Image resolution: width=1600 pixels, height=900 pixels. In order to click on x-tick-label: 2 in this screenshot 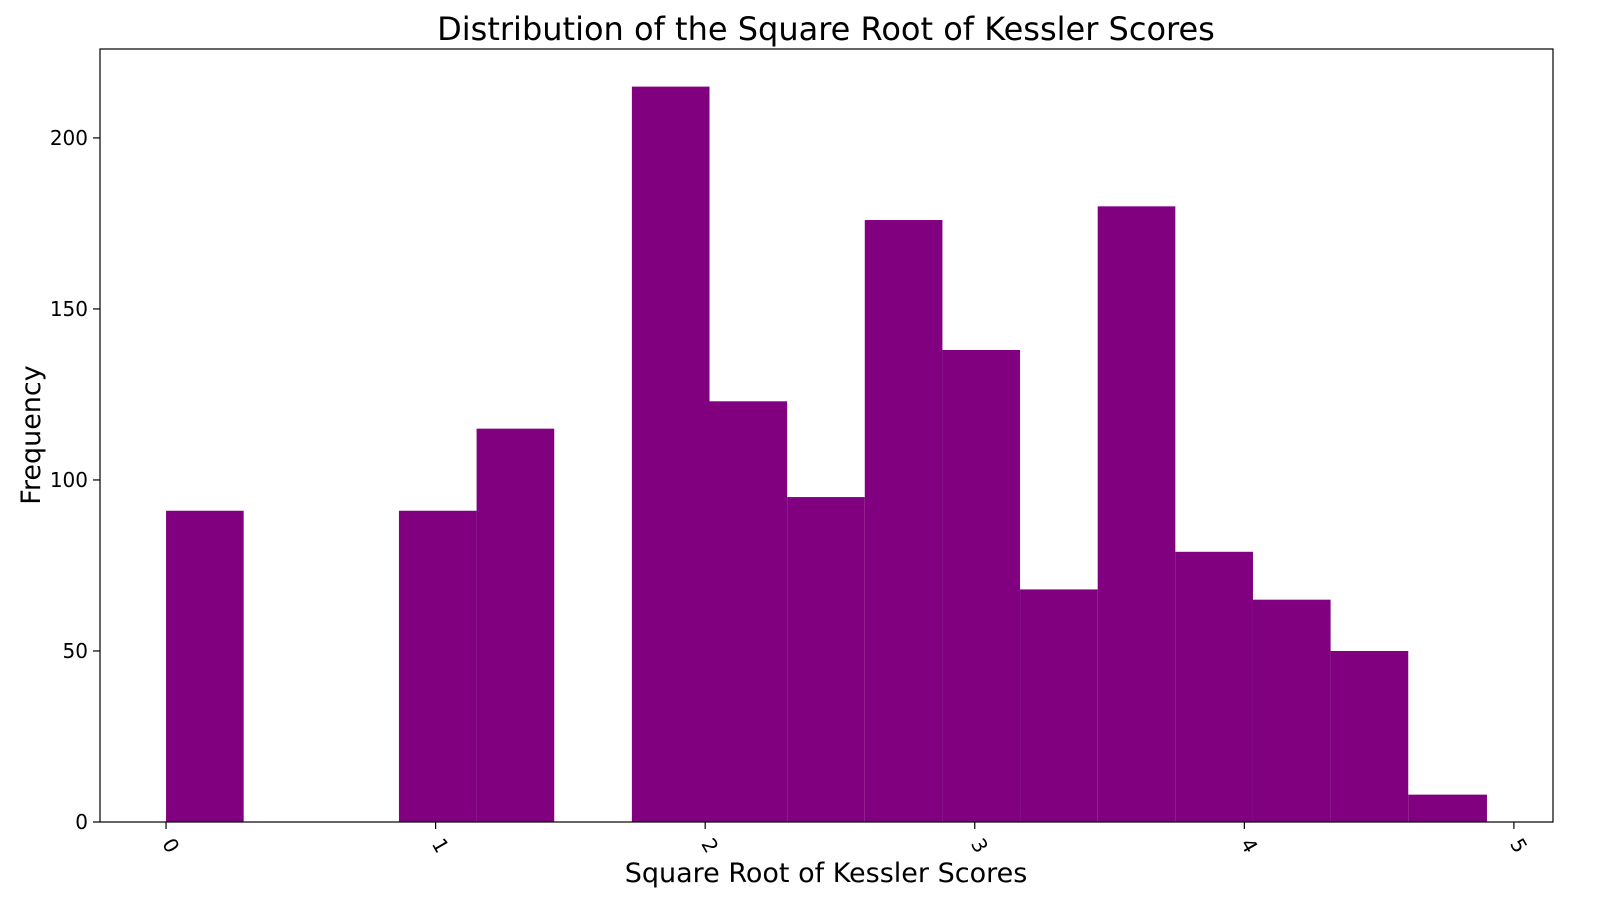, I will do `click(709, 845)`.